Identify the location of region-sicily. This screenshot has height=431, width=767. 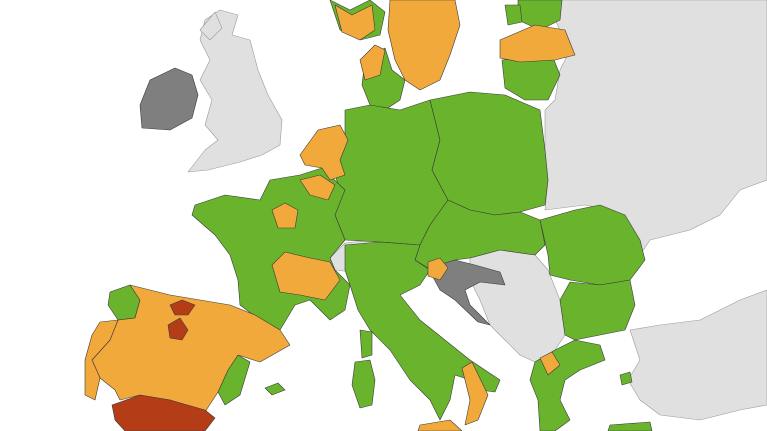
(440, 425).